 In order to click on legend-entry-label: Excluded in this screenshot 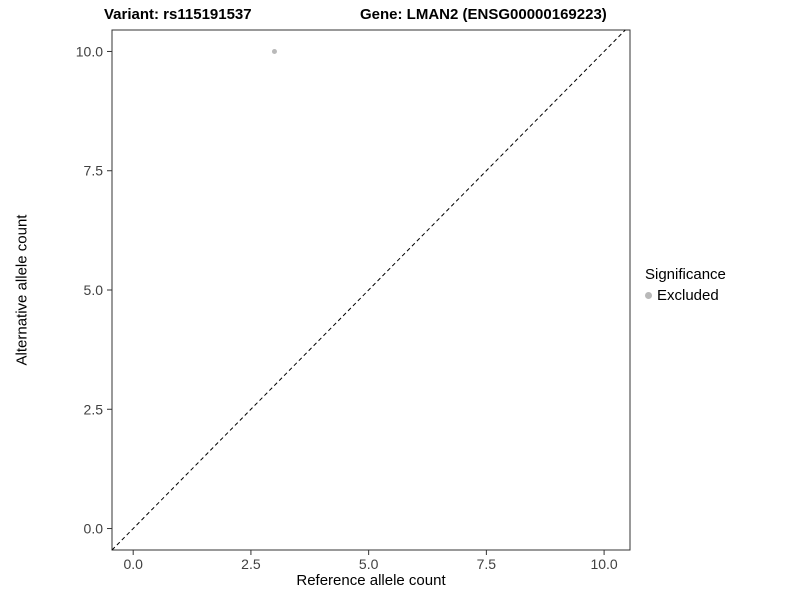, I will do `click(688, 295)`.